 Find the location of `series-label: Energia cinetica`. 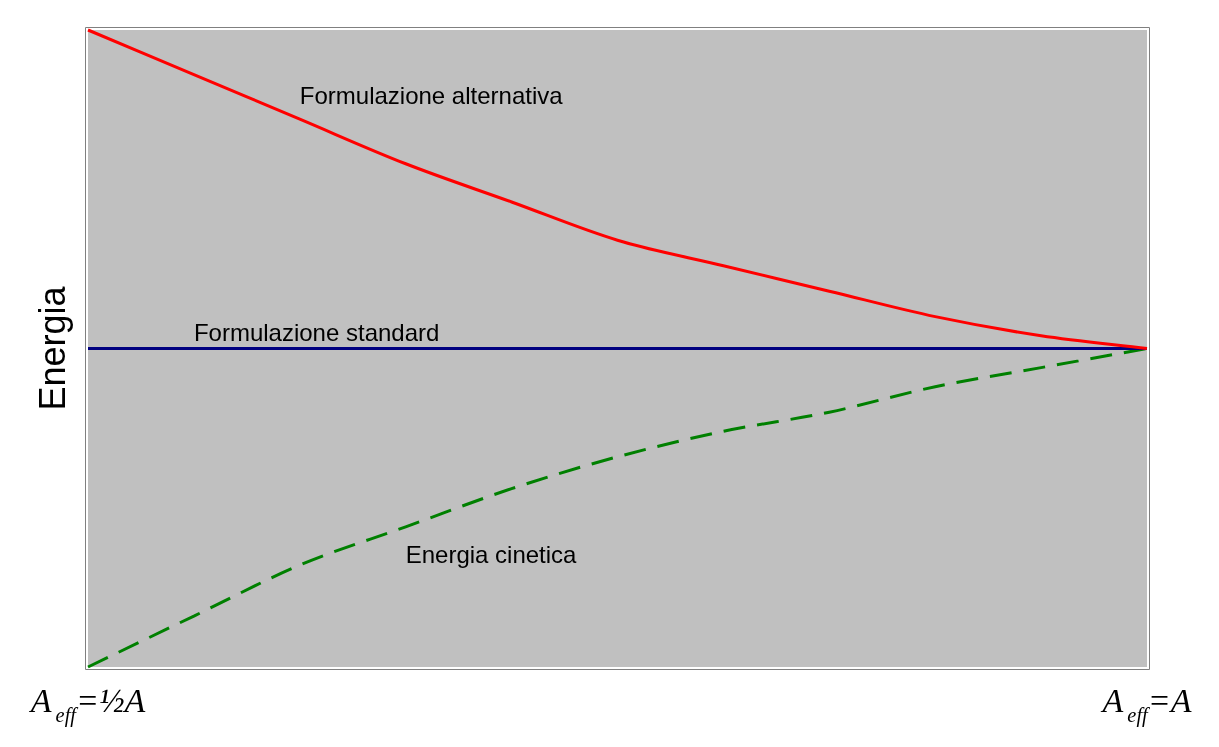

series-label: Energia cinetica is located at coordinates (491, 555).